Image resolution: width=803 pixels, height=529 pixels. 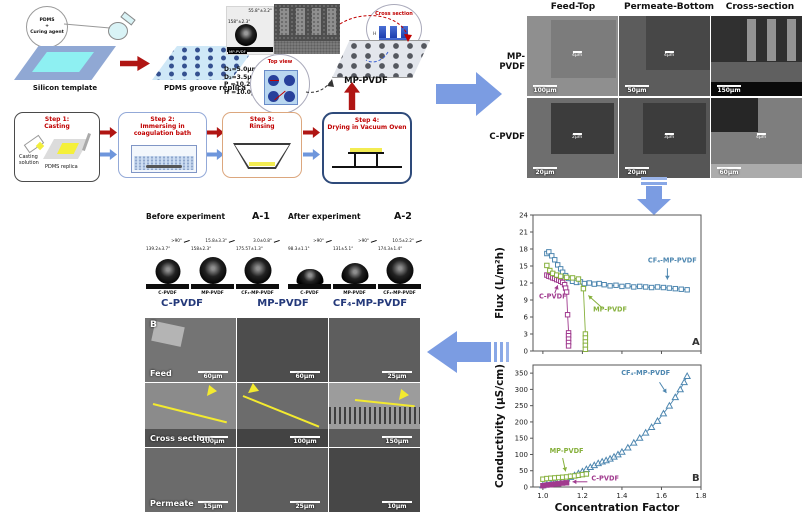 I want to click on diameter-annotation, so click(x=274, y=80).